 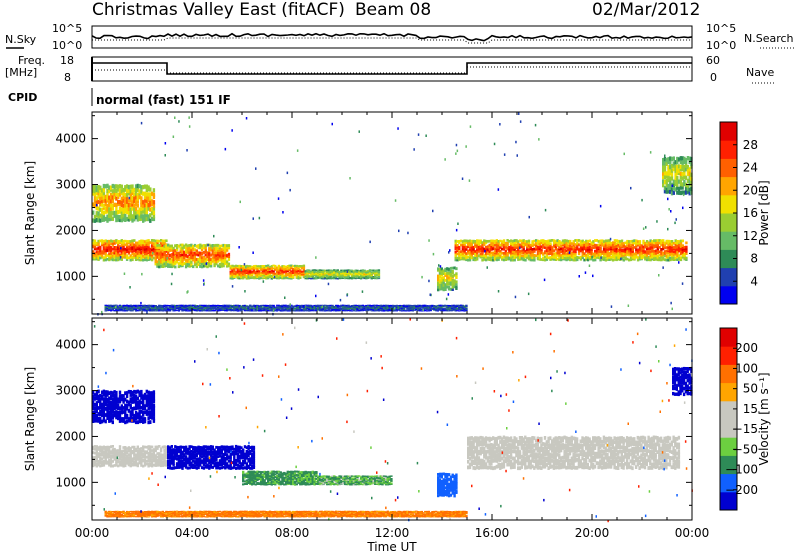 What do you see at coordinates (392, 69) in the screenshot?
I see `freq-panel` at bounding box center [392, 69].